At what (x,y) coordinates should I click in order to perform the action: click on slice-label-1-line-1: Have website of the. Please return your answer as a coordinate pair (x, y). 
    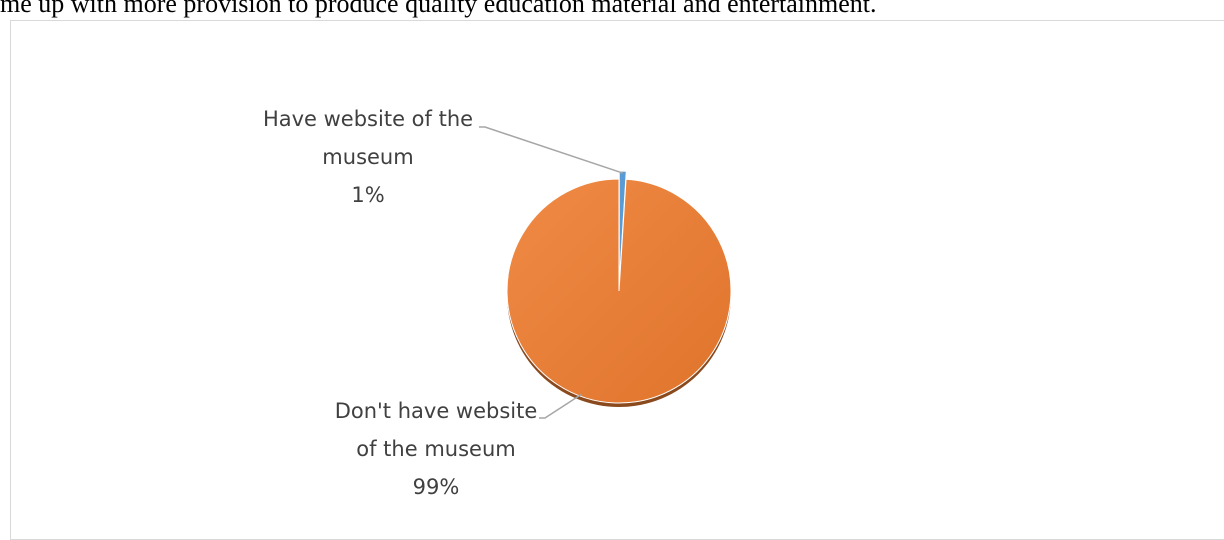
    Looking at the image, I should click on (368, 119).